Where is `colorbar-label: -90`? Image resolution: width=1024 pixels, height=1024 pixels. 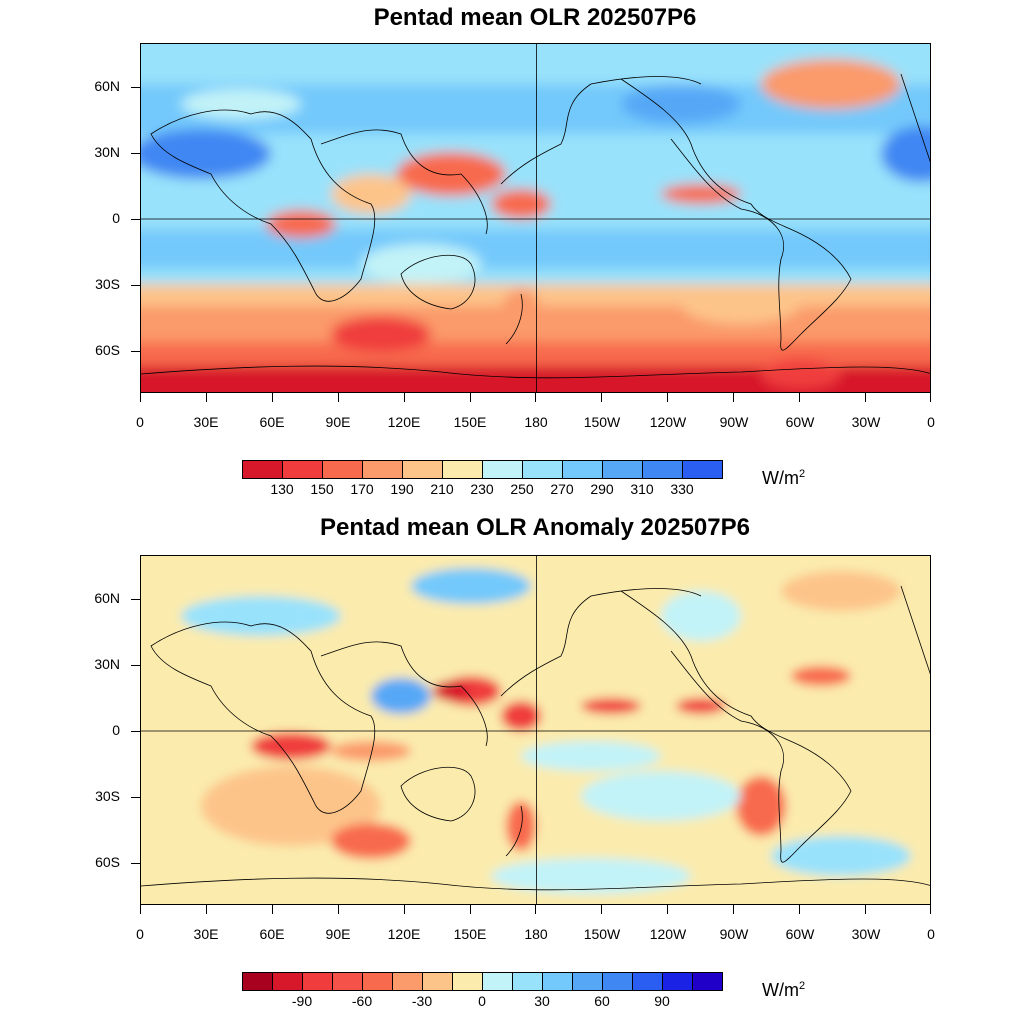
colorbar-label: -90 is located at coordinates (302, 1001).